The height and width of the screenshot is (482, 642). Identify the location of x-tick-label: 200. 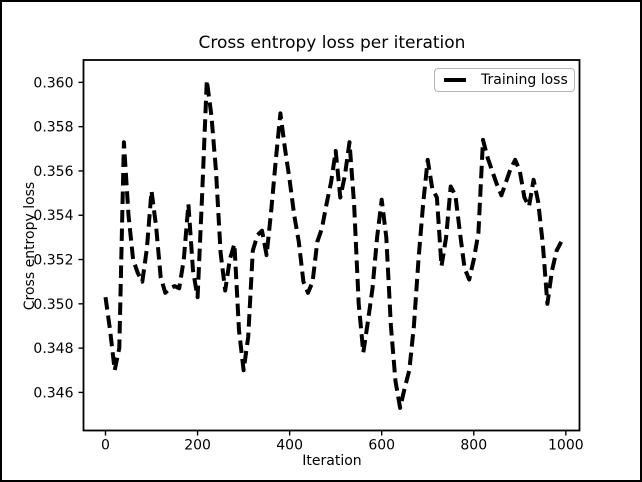
(197, 446).